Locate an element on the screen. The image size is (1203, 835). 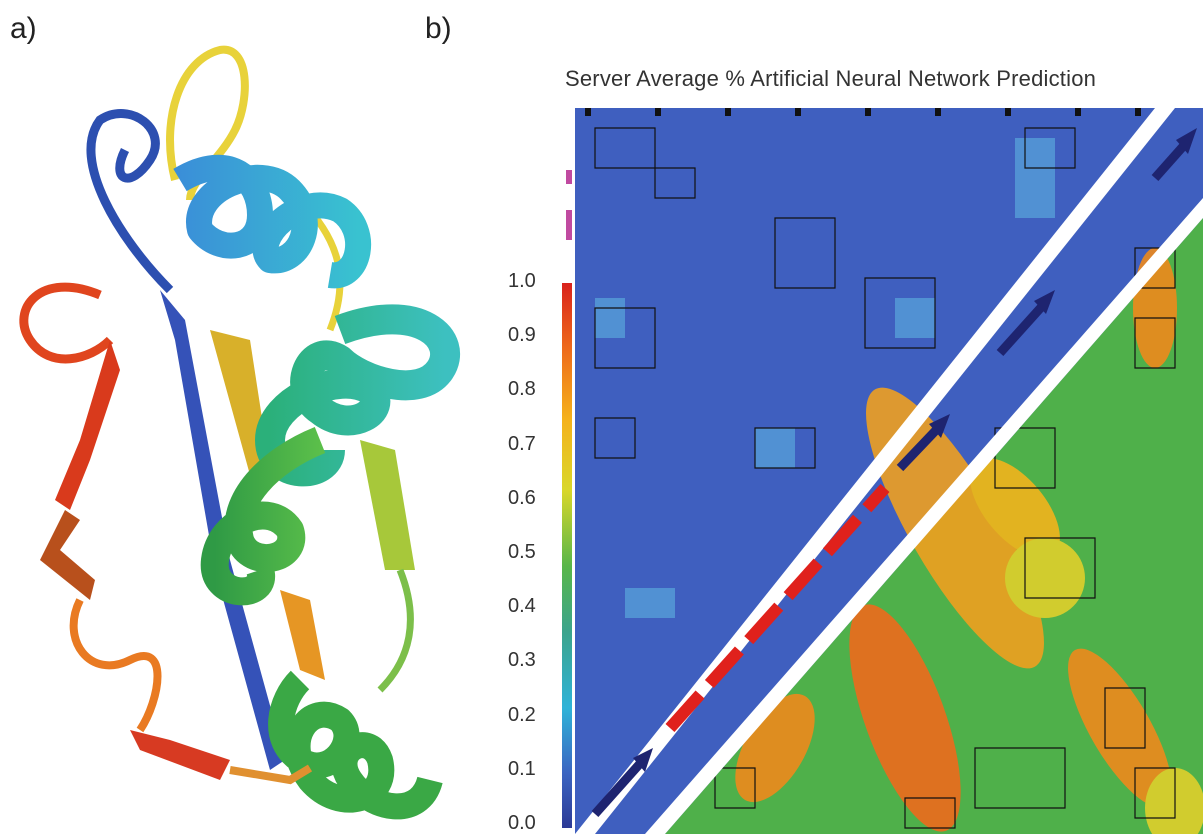
color-scale-tick-label: 0.8 is located at coordinates (522, 389).